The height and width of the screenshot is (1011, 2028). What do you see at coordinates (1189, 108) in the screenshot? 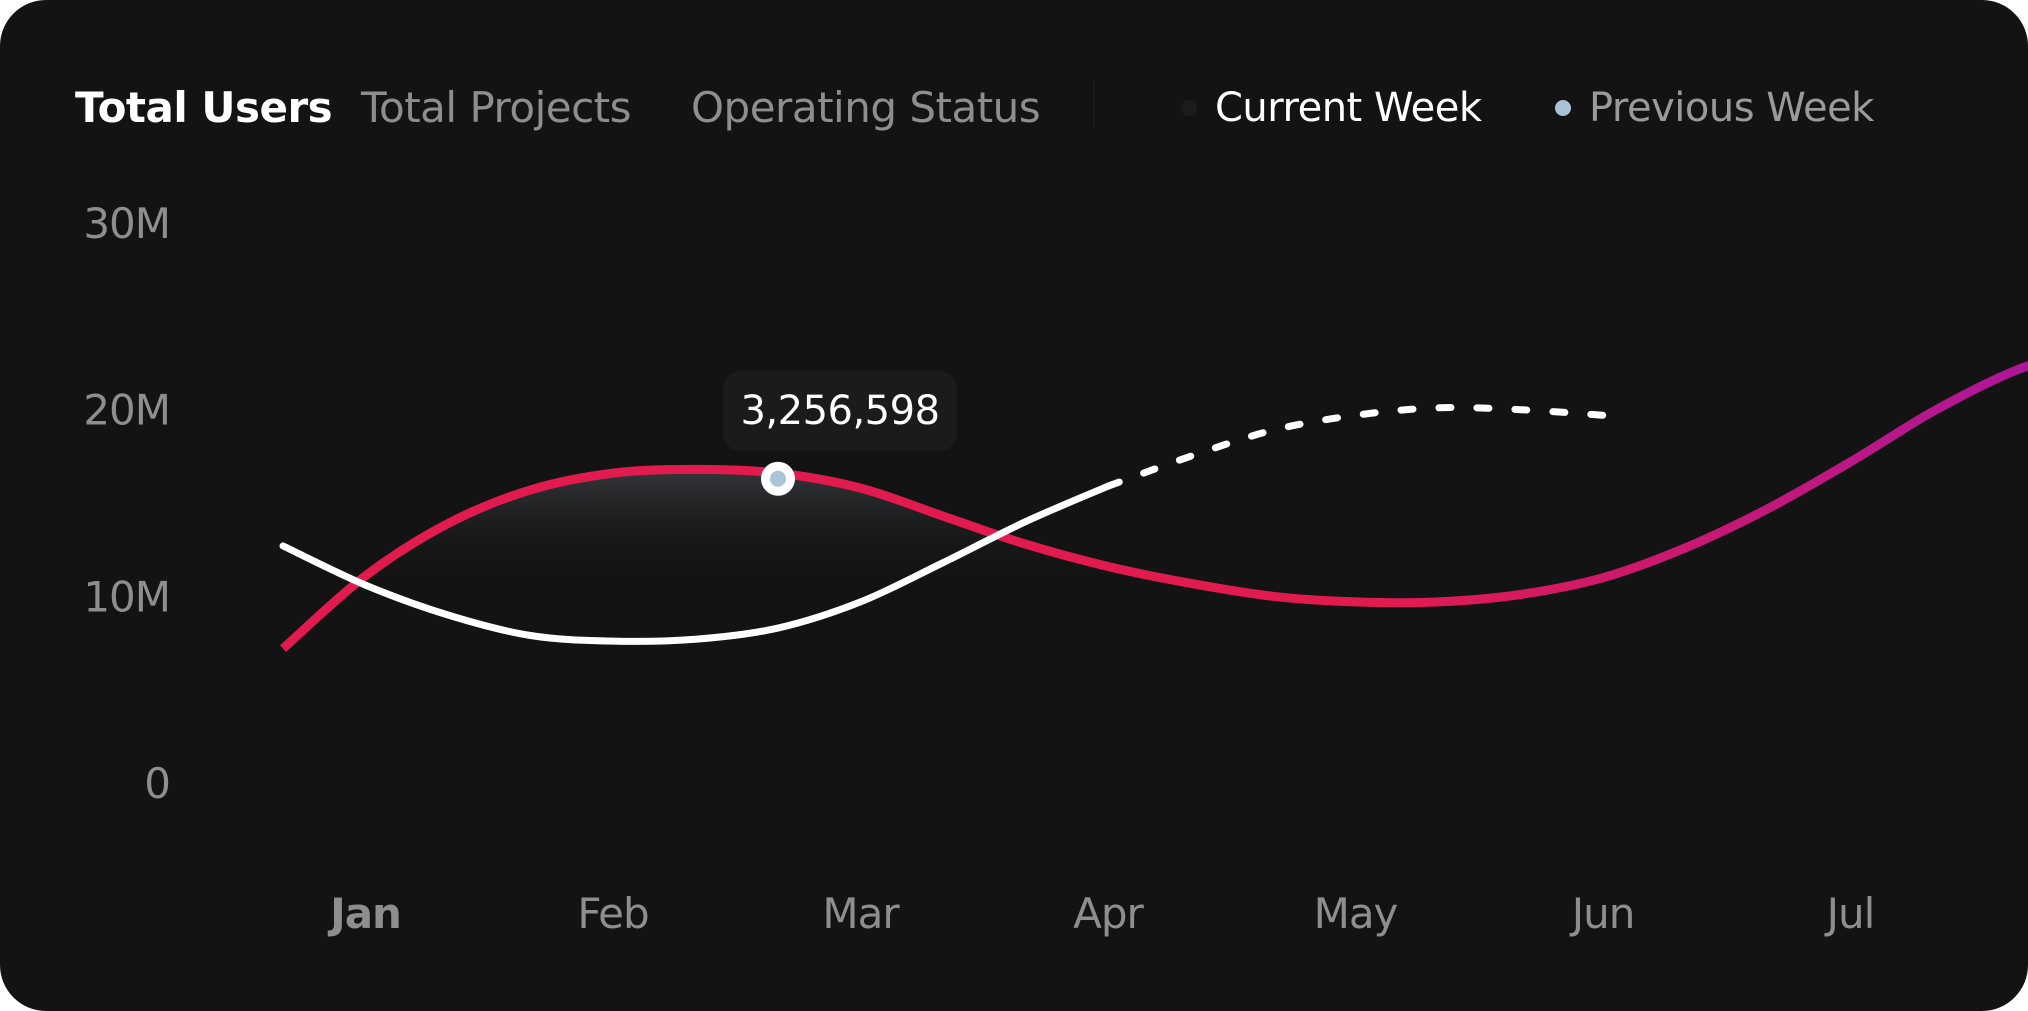
I see `current-week-dot-icon` at bounding box center [1189, 108].